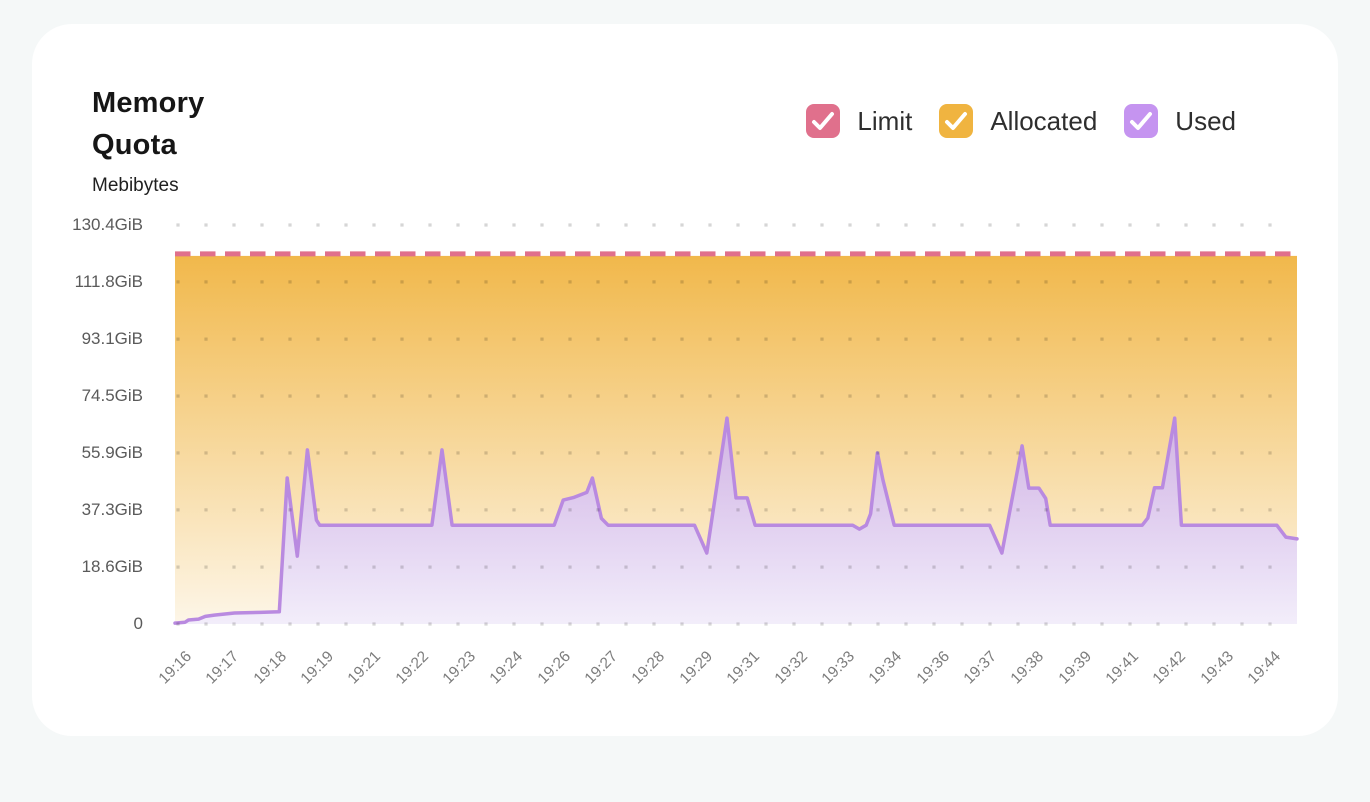 The image size is (1370, 802). I want to click on legend-label-used: Used, so click(1205, 120).